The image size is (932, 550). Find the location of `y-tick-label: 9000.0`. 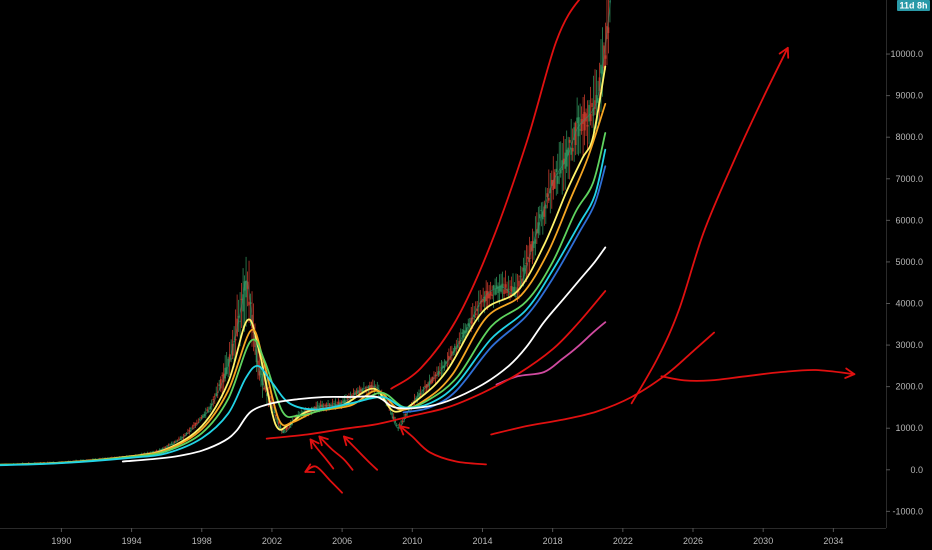

y-tick-label: 9000.0 is located at coordinates (909, 96).